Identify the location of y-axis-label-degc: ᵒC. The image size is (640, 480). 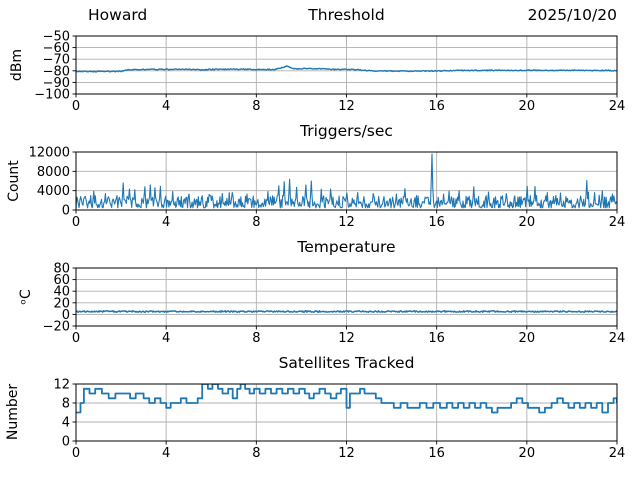
(26, 297).